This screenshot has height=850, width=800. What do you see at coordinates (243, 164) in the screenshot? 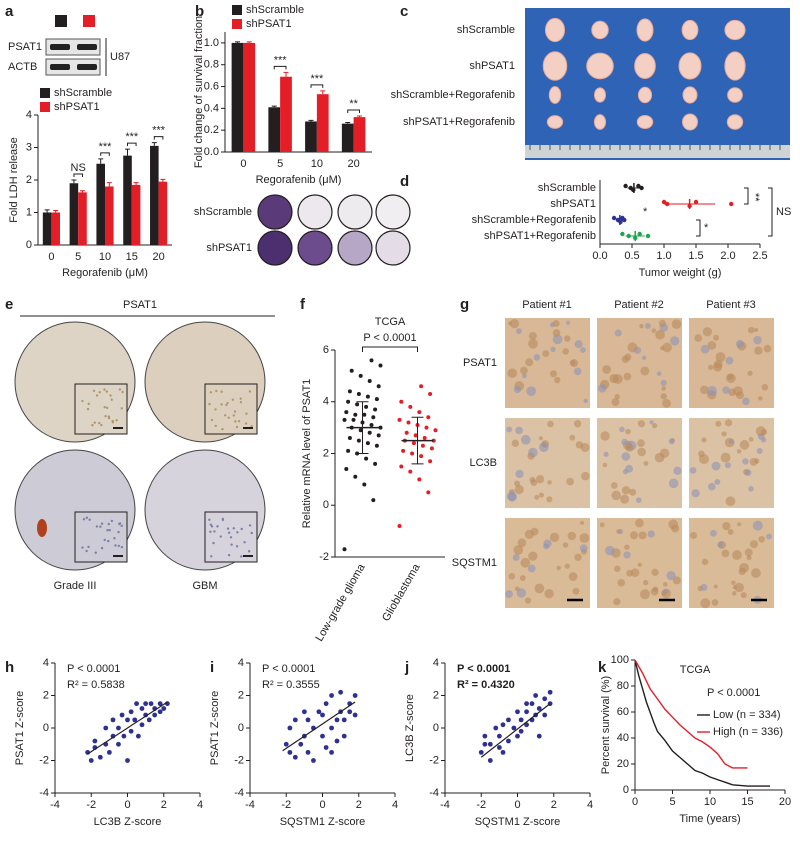
I see `x-tick-label: 0` at bounding box center [243, 164].